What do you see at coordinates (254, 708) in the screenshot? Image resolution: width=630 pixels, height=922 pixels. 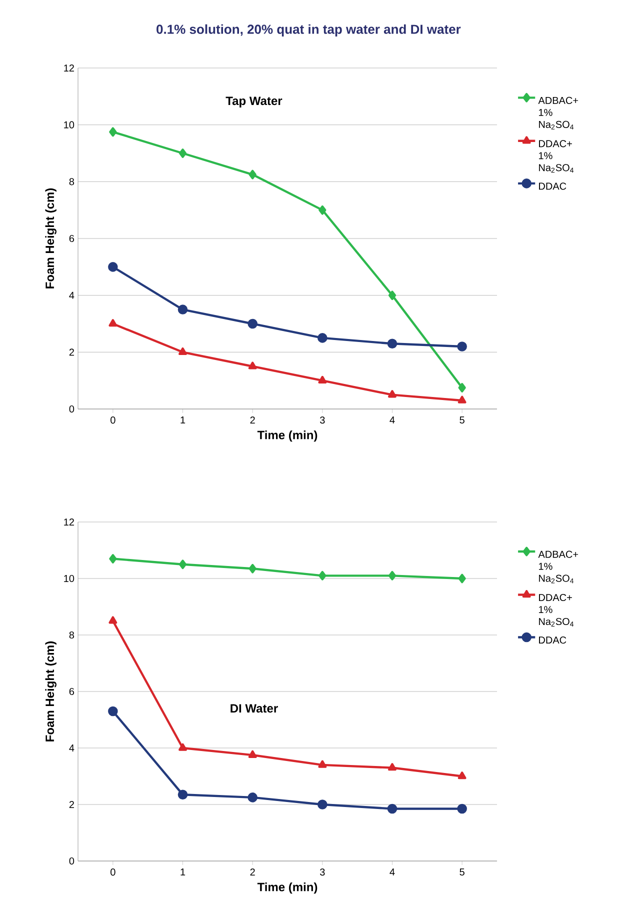 I see `annotation: DI Water` at bounding box center [254, 708].